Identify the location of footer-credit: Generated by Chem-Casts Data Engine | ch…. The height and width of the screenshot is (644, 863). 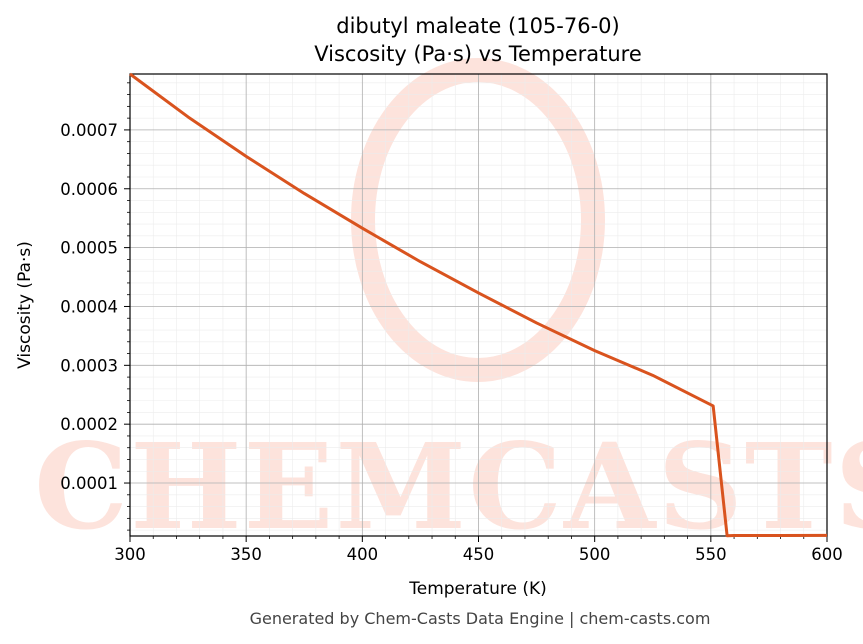
(480, 618).